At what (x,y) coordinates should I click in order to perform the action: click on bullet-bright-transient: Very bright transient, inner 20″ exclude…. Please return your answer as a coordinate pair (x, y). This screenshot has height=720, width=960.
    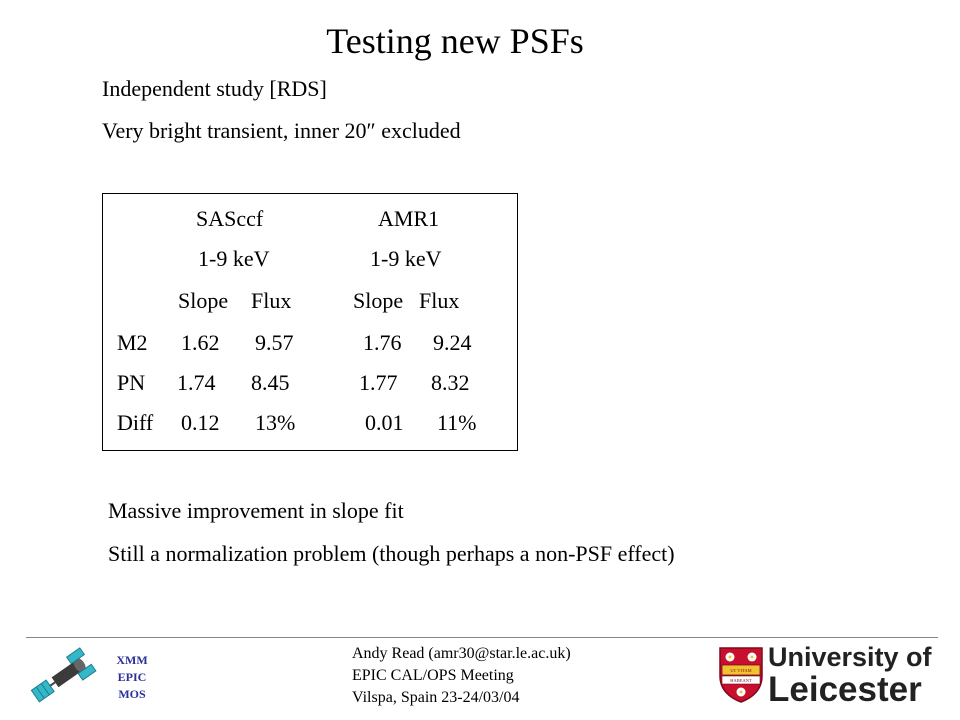
    Looking at the image, I should click on (281, 130).